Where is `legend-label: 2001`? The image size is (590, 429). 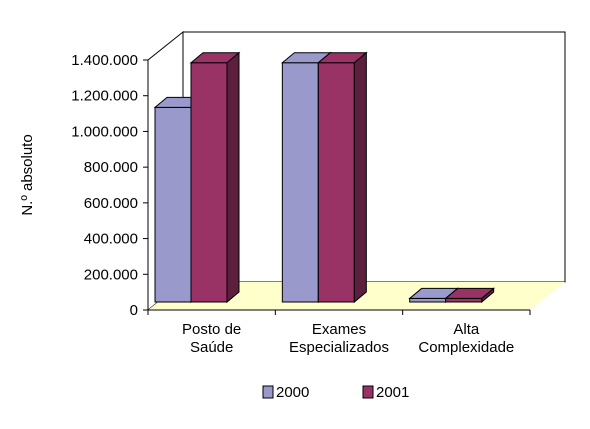 legend-label: 2001 is located at coordinates (392, 392).